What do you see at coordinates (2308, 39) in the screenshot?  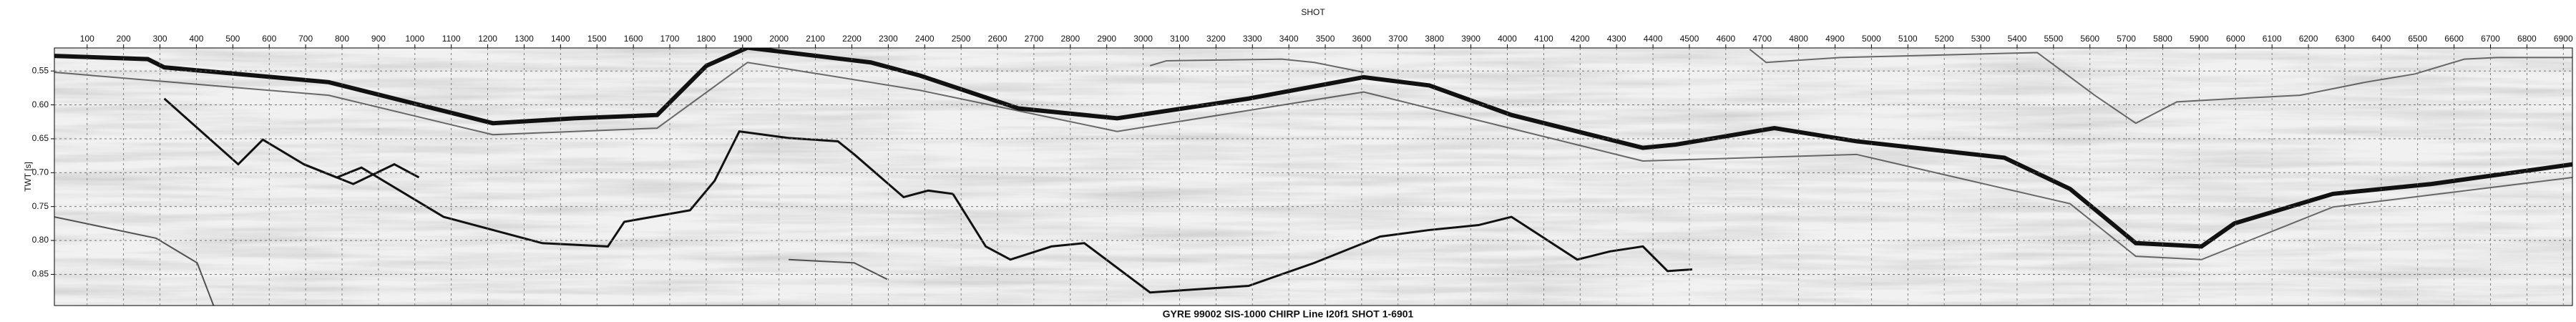 I see `x-tick-label: 6200` at bounding box center [2308, 39].